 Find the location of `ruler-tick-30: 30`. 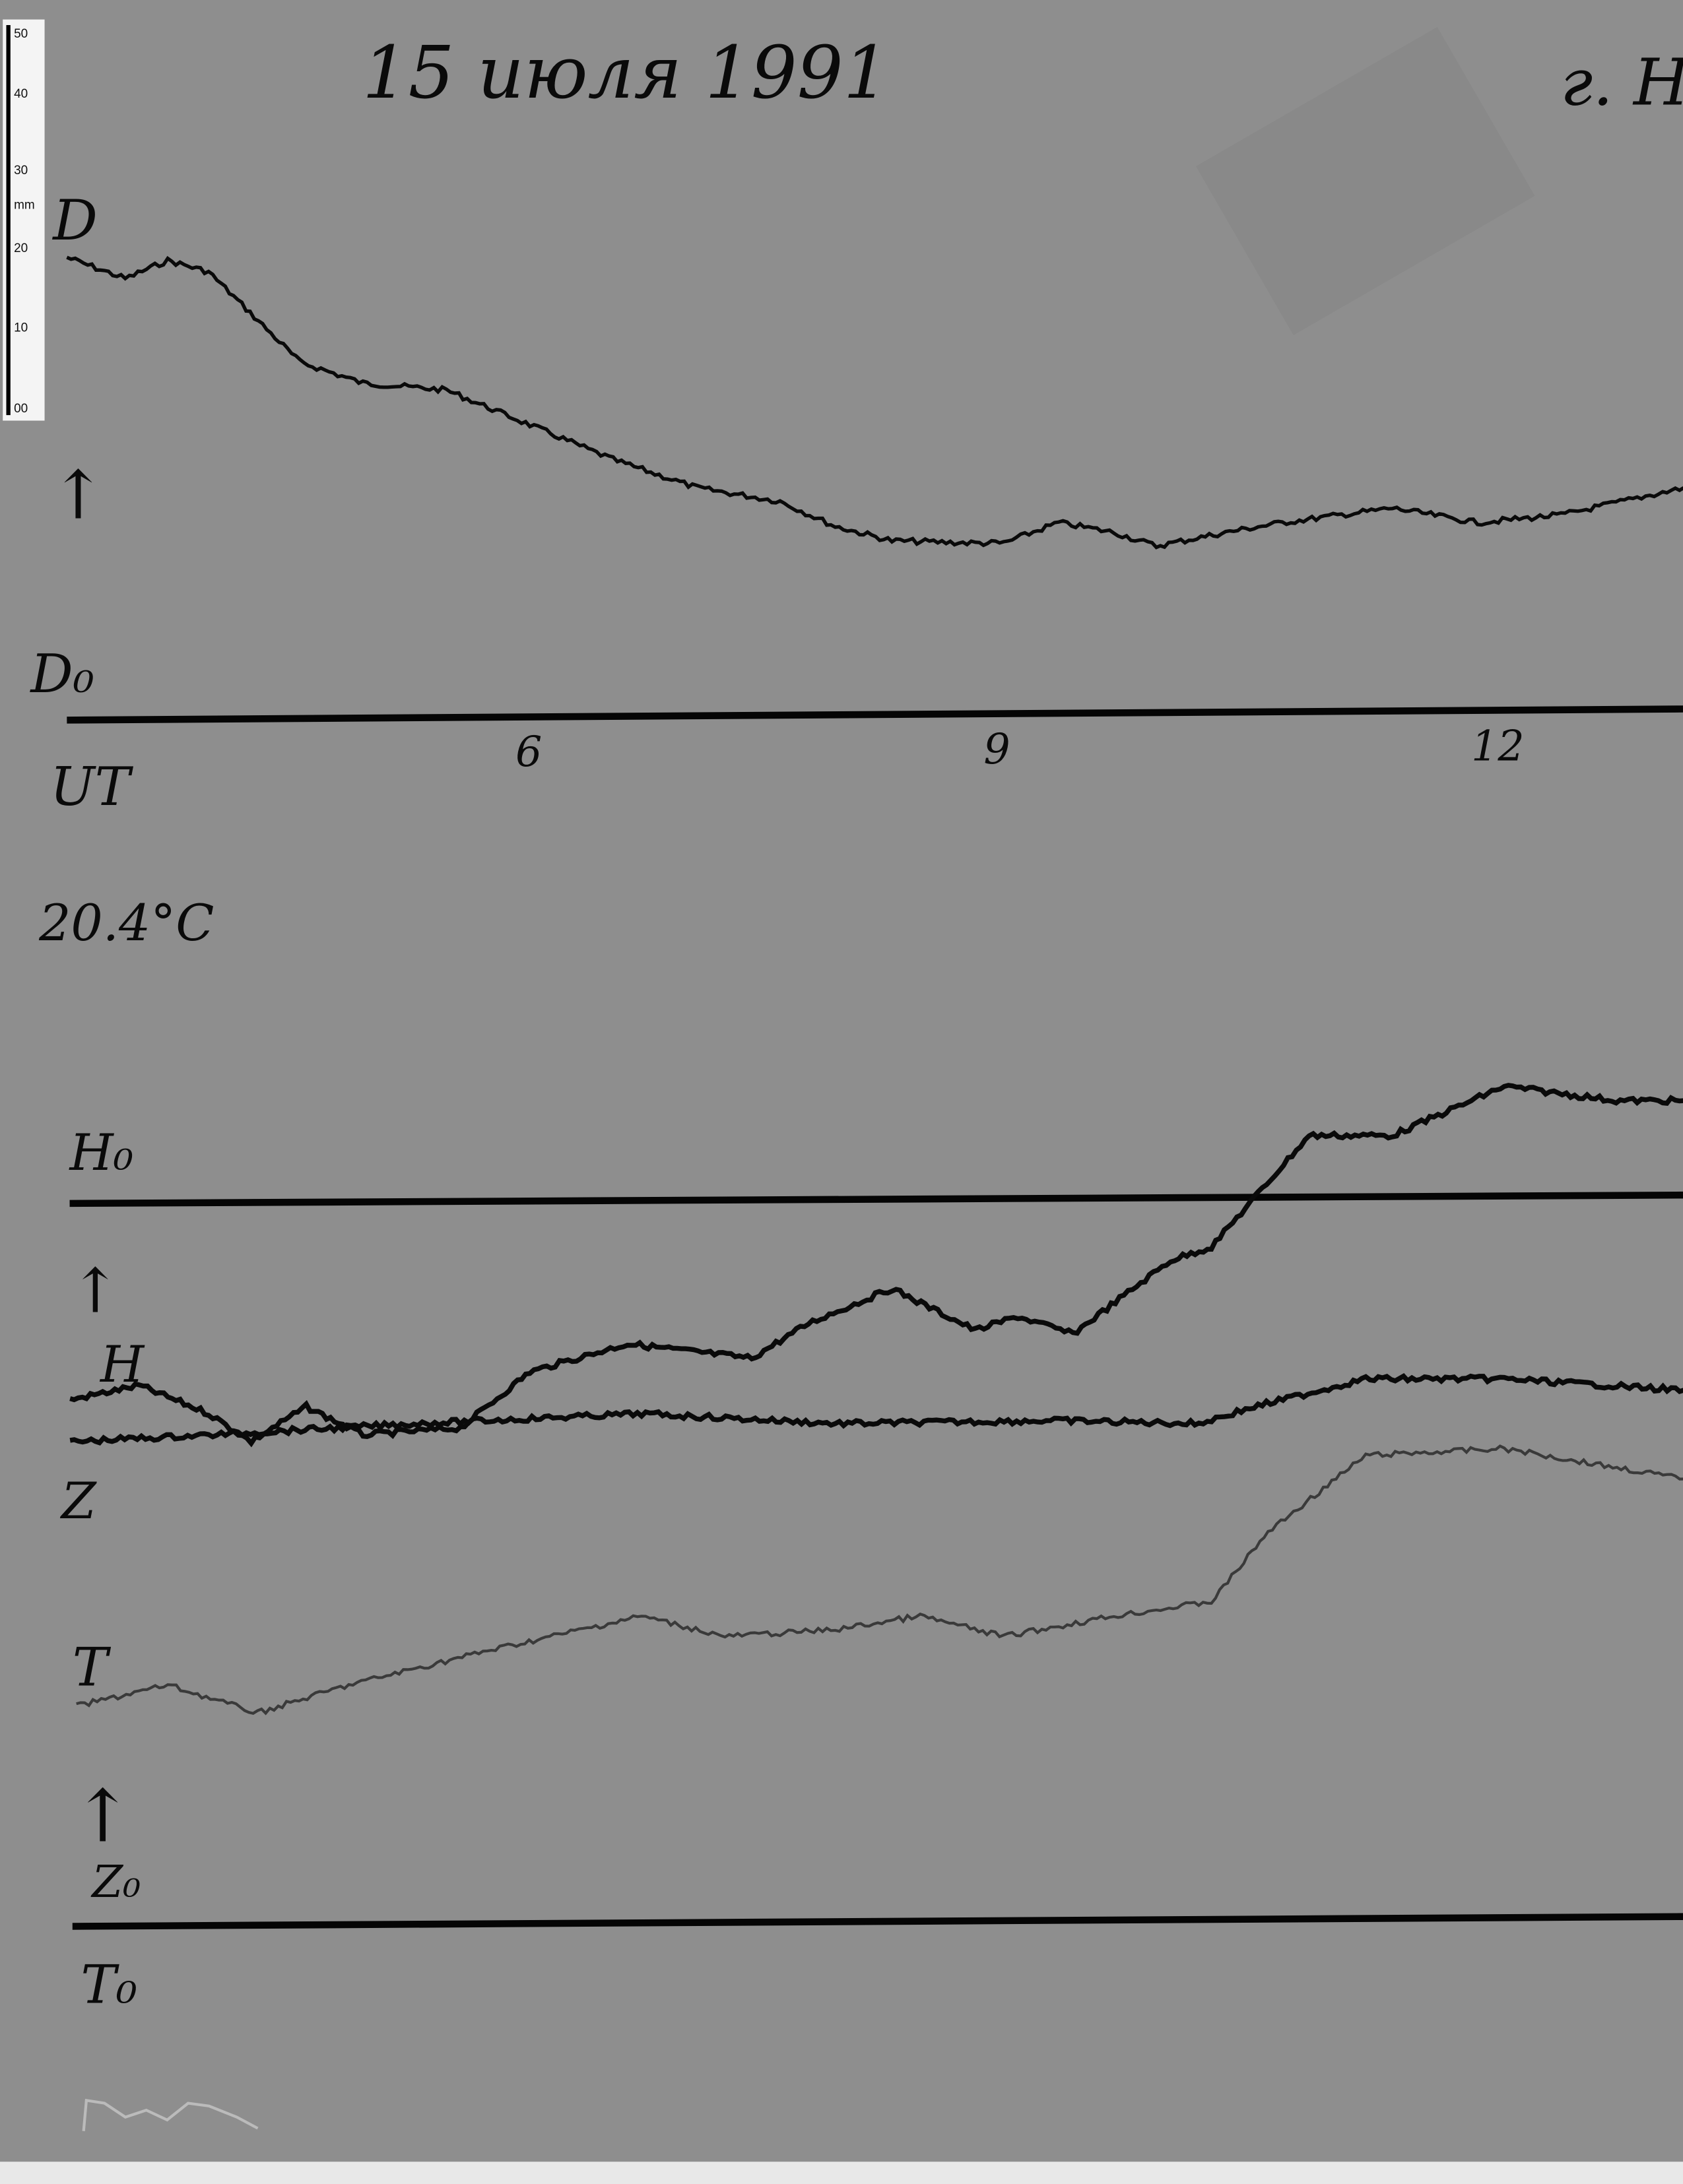

ruler-tick-30: 30 is located at coordinates (21, 170).